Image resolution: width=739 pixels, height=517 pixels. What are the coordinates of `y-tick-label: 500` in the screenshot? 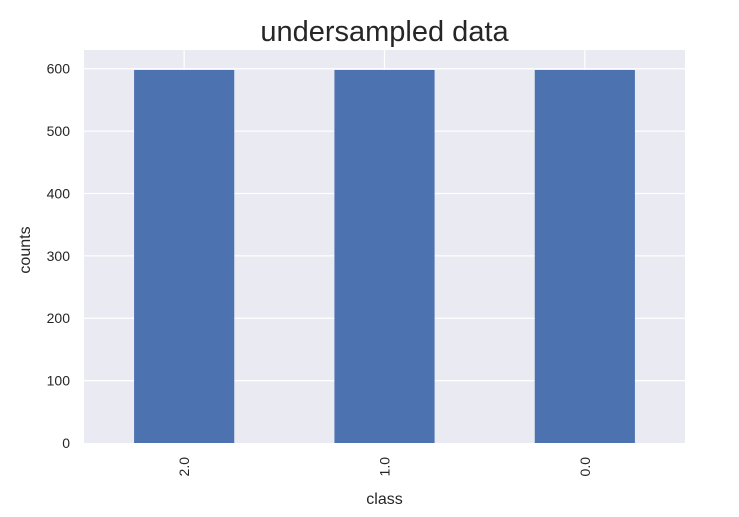 It's located at (59, 131).